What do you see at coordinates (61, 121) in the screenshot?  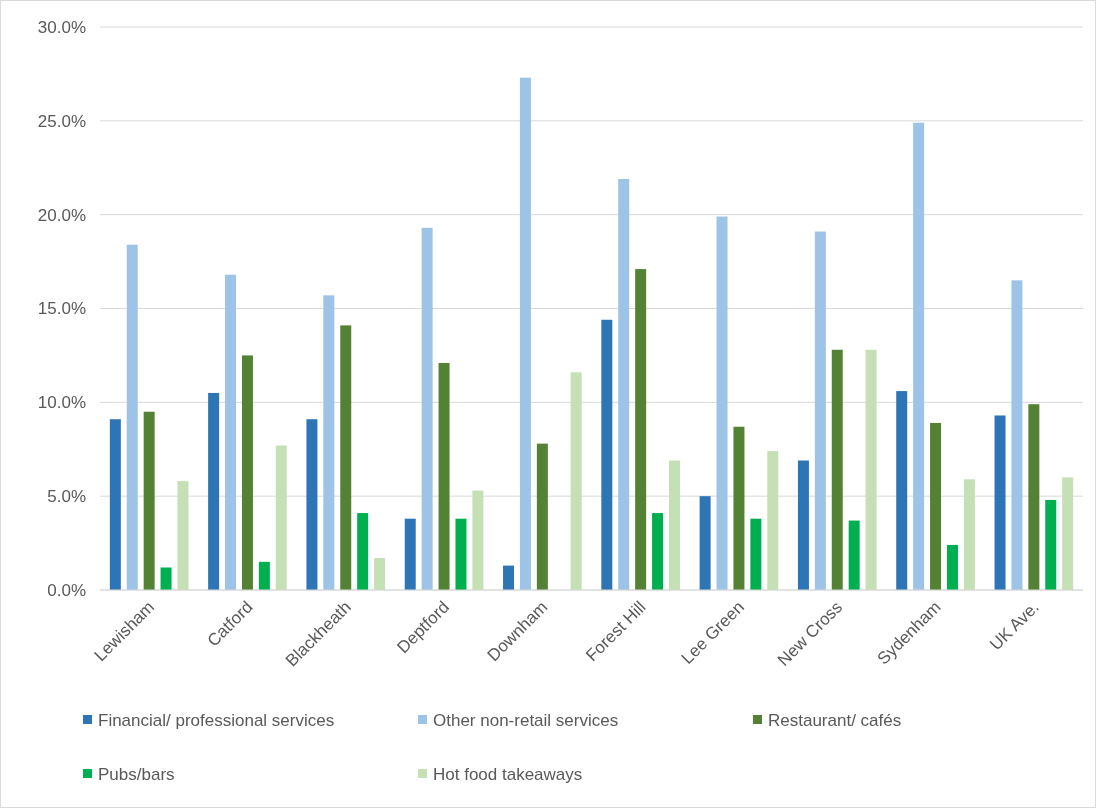 I see `y-tick-label: 25.0%` at bounding box center [61, 121].